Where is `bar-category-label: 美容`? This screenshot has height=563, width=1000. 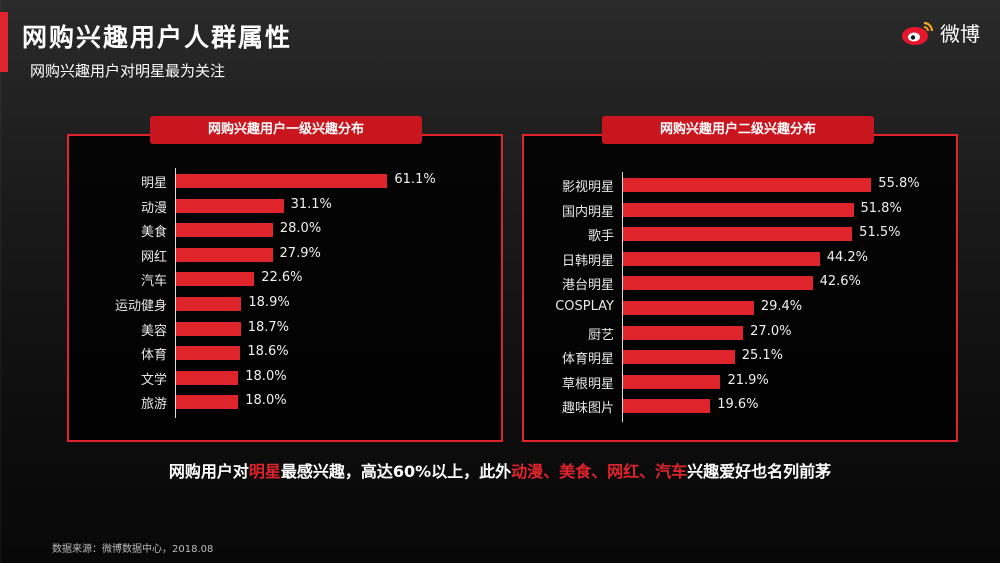 bar-category-label: 美容 is located at coordinates (153, 331).